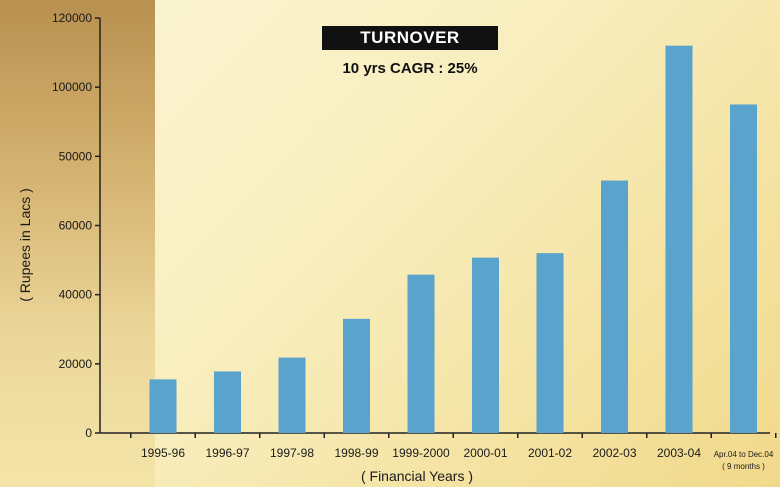 This screenshot has width=780, height=487. I want to click on x-axis, so click(438, 435).